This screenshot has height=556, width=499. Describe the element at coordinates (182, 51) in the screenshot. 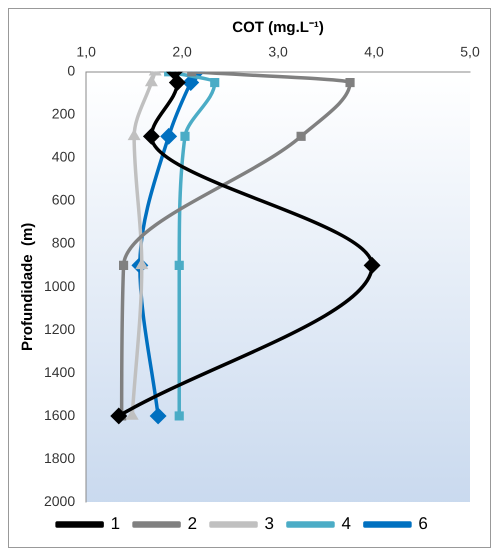

I see `x-tick-label: 2,0` at that location.